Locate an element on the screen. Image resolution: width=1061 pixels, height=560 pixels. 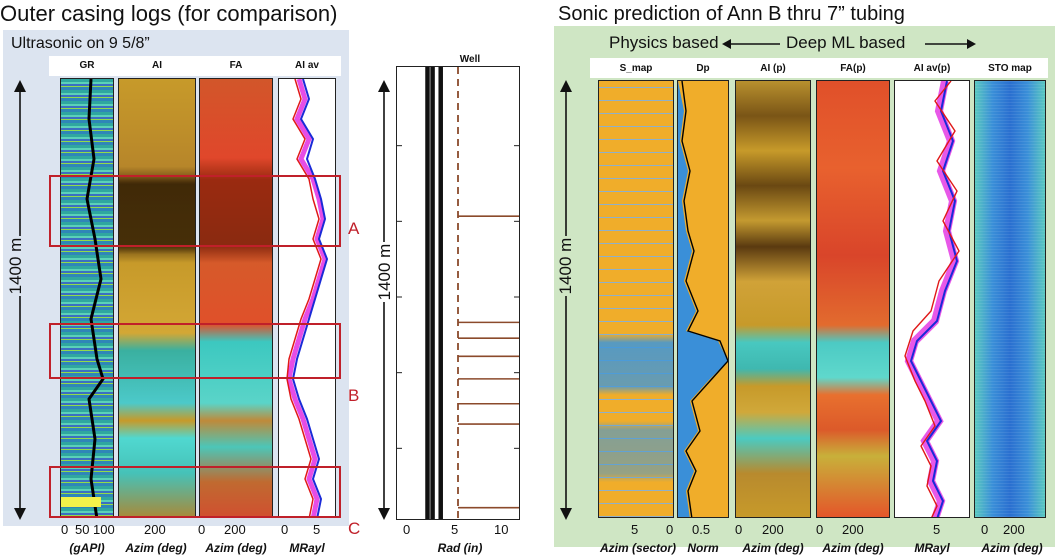
fa-unit: Azim (deg) is located at coordinates (236, 548).